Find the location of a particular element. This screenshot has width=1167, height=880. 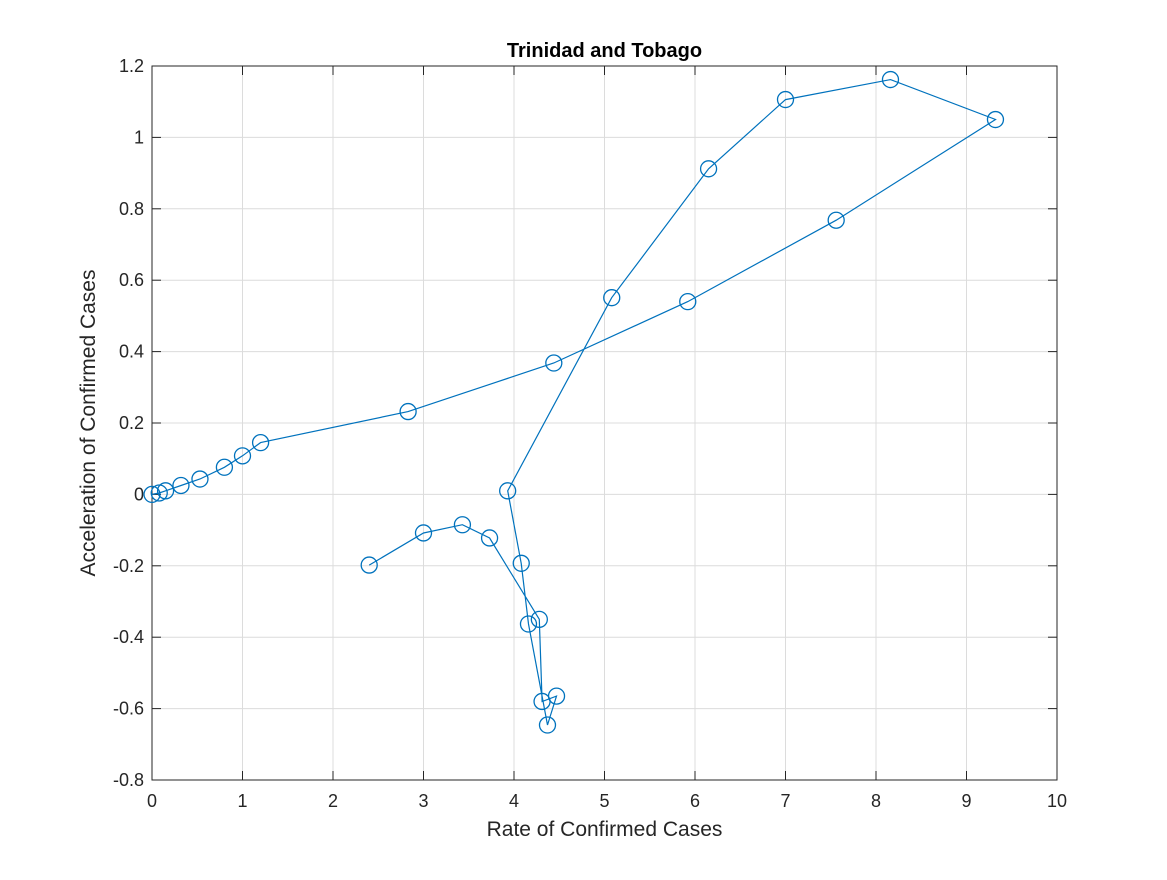

y-tick-labels: -0.8 -0.6 -0.4 -0.2 0 0.2 0.4 0.6 0.8 1 1.2 is located at coordinates (128, 423).